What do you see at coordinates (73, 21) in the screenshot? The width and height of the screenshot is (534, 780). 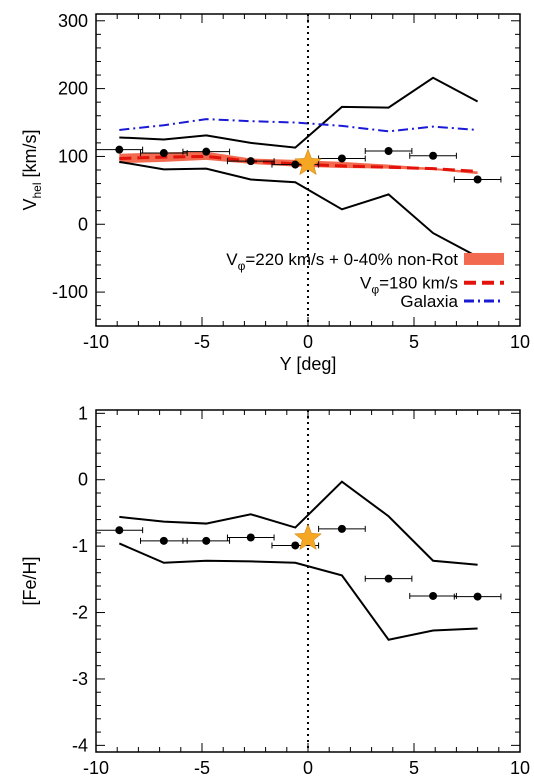 I see `y-tick-label: 300` at bounding box center [73, 21].